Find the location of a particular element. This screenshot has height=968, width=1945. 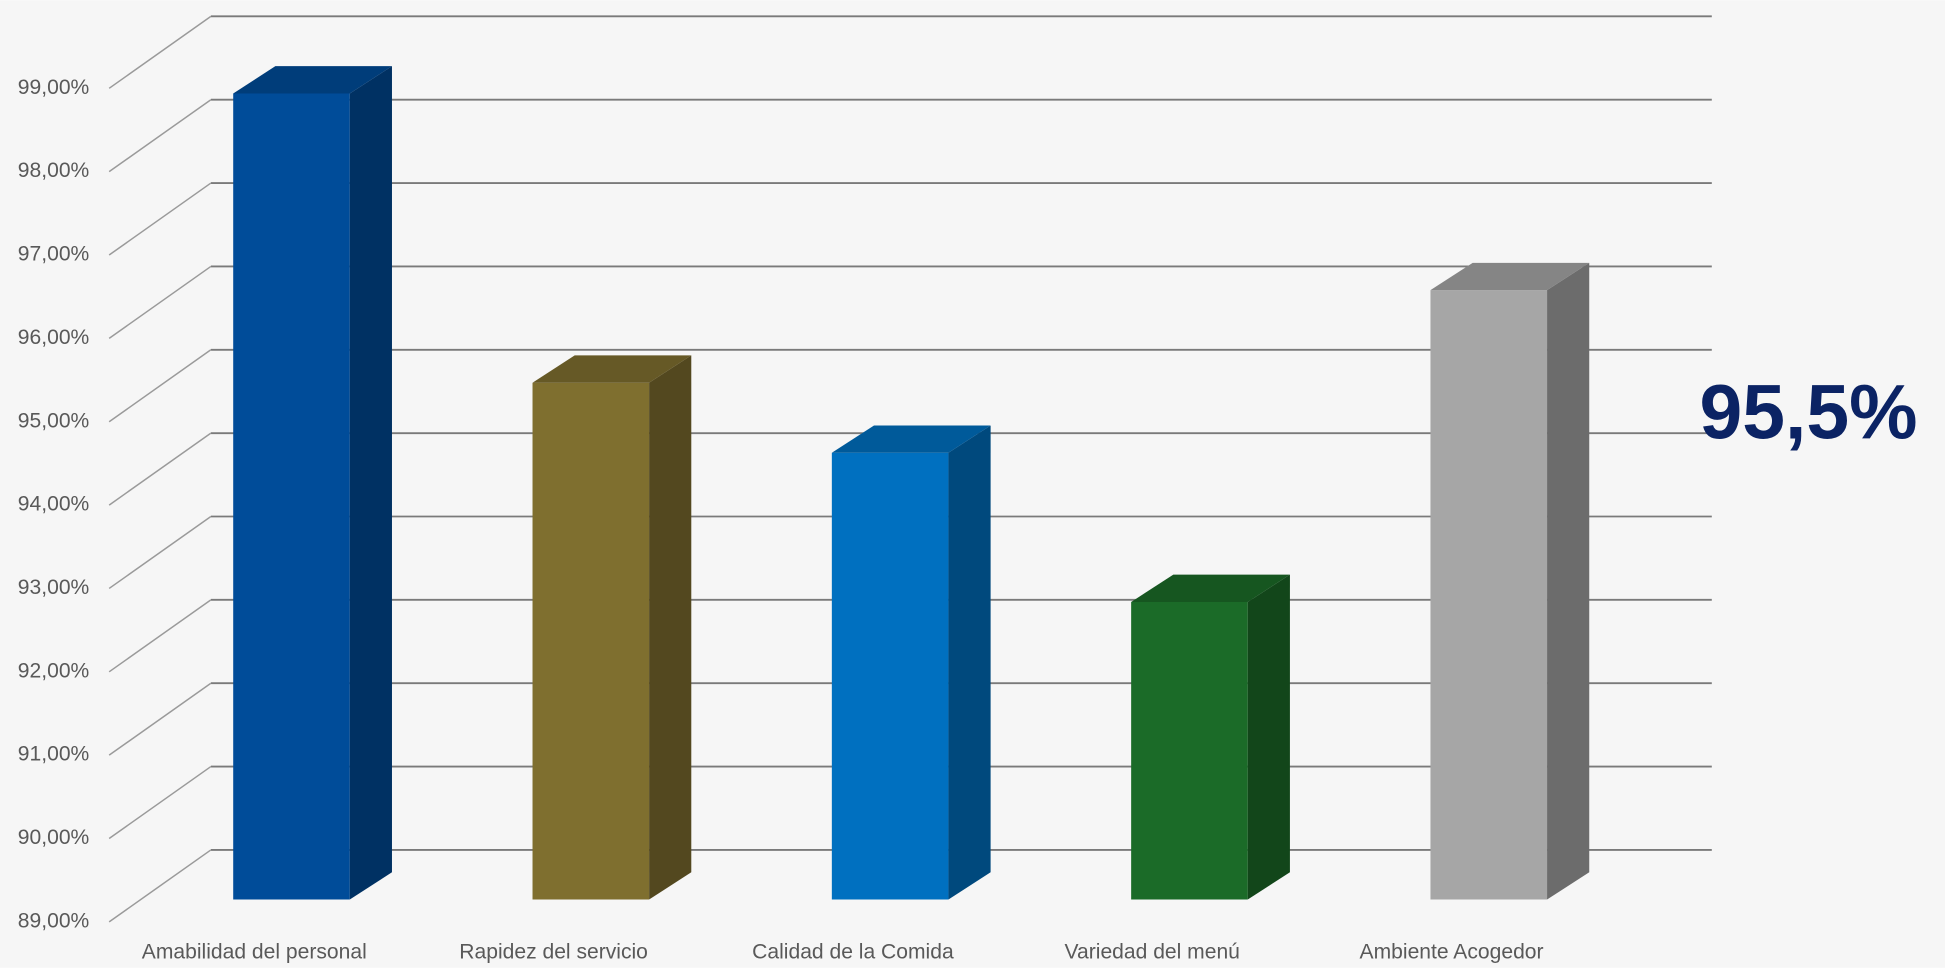

x-tick-label: Calidad de la Comida is located at coordinates (853, 951).